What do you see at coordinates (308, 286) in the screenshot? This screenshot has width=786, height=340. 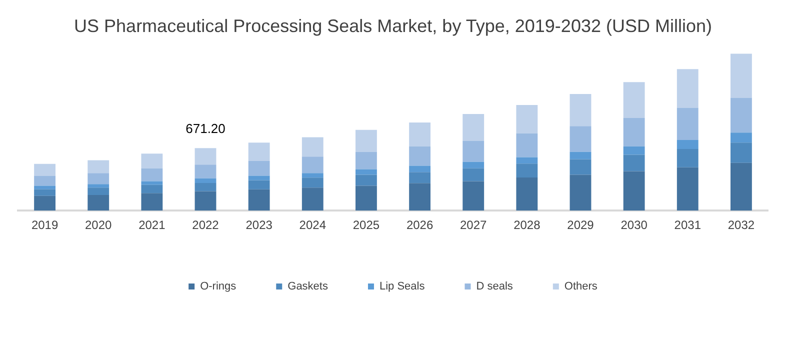 I see `legend-label: Gaskets` at bounding box center [308, 286].